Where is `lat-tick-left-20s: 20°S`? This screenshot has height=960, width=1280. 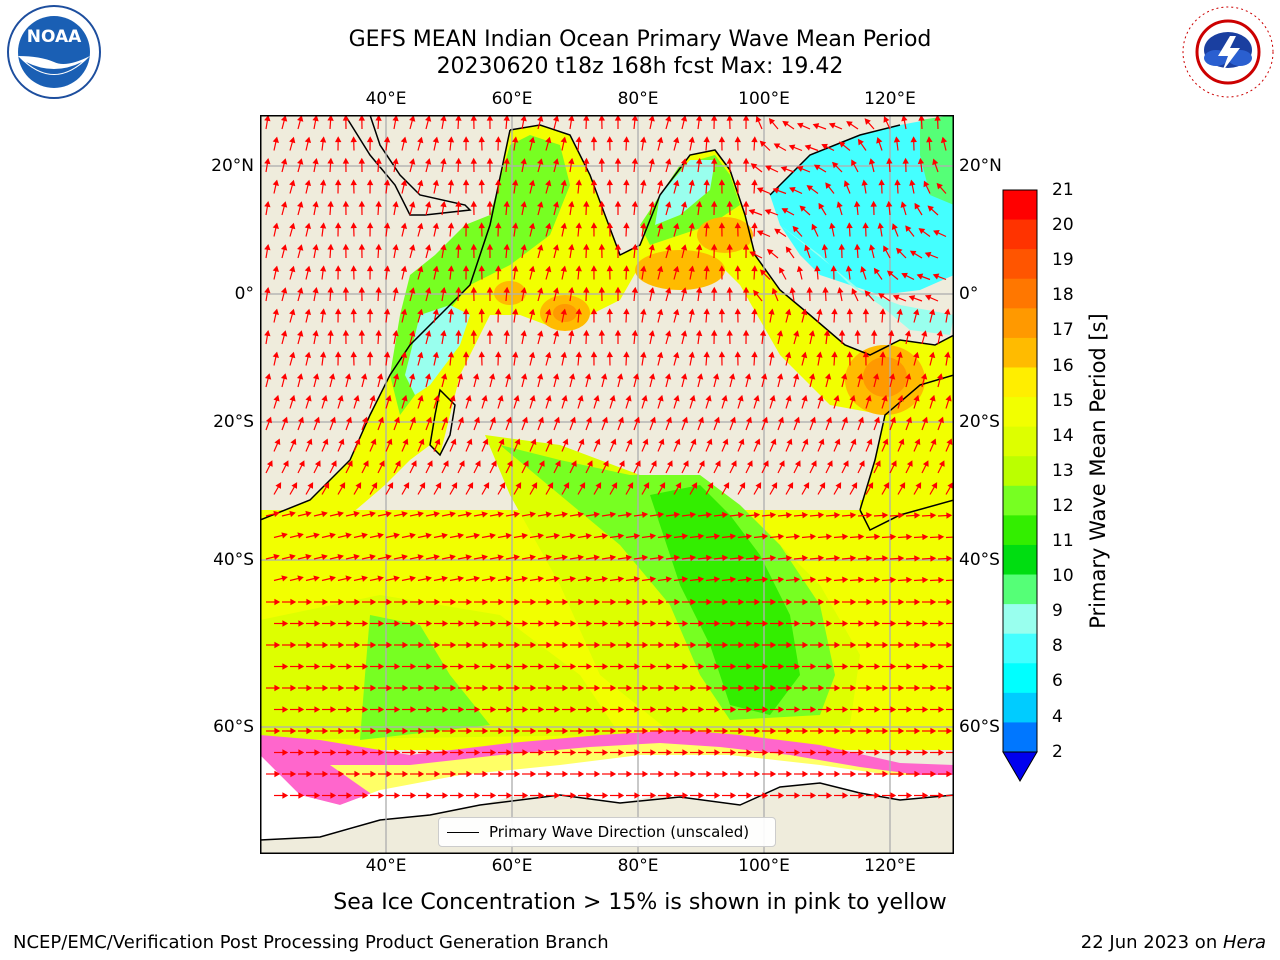
lat-tick-left-20s: 20°S is located at coordinates (233, 422).